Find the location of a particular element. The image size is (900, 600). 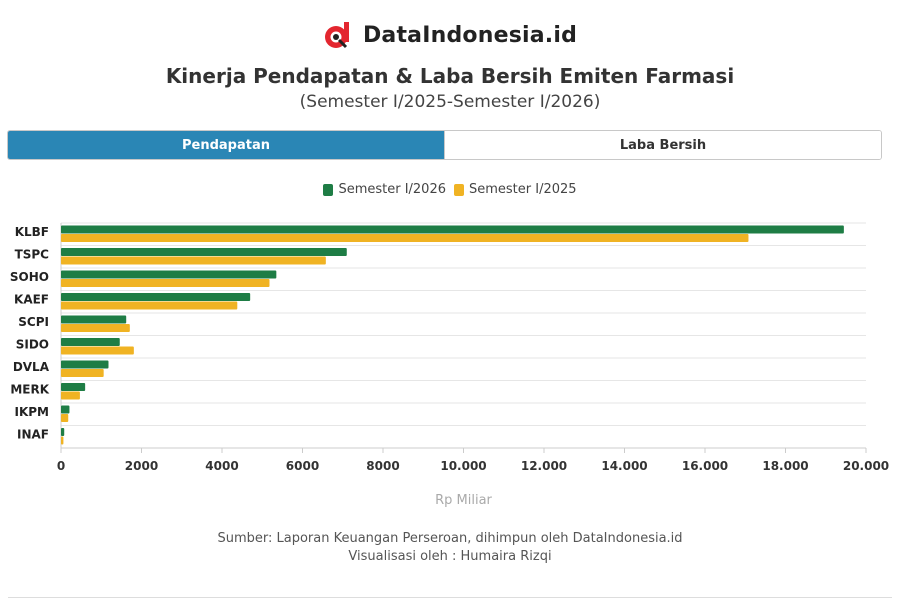

x-tick-label: 10.000 is located at coordinates (463, 466).